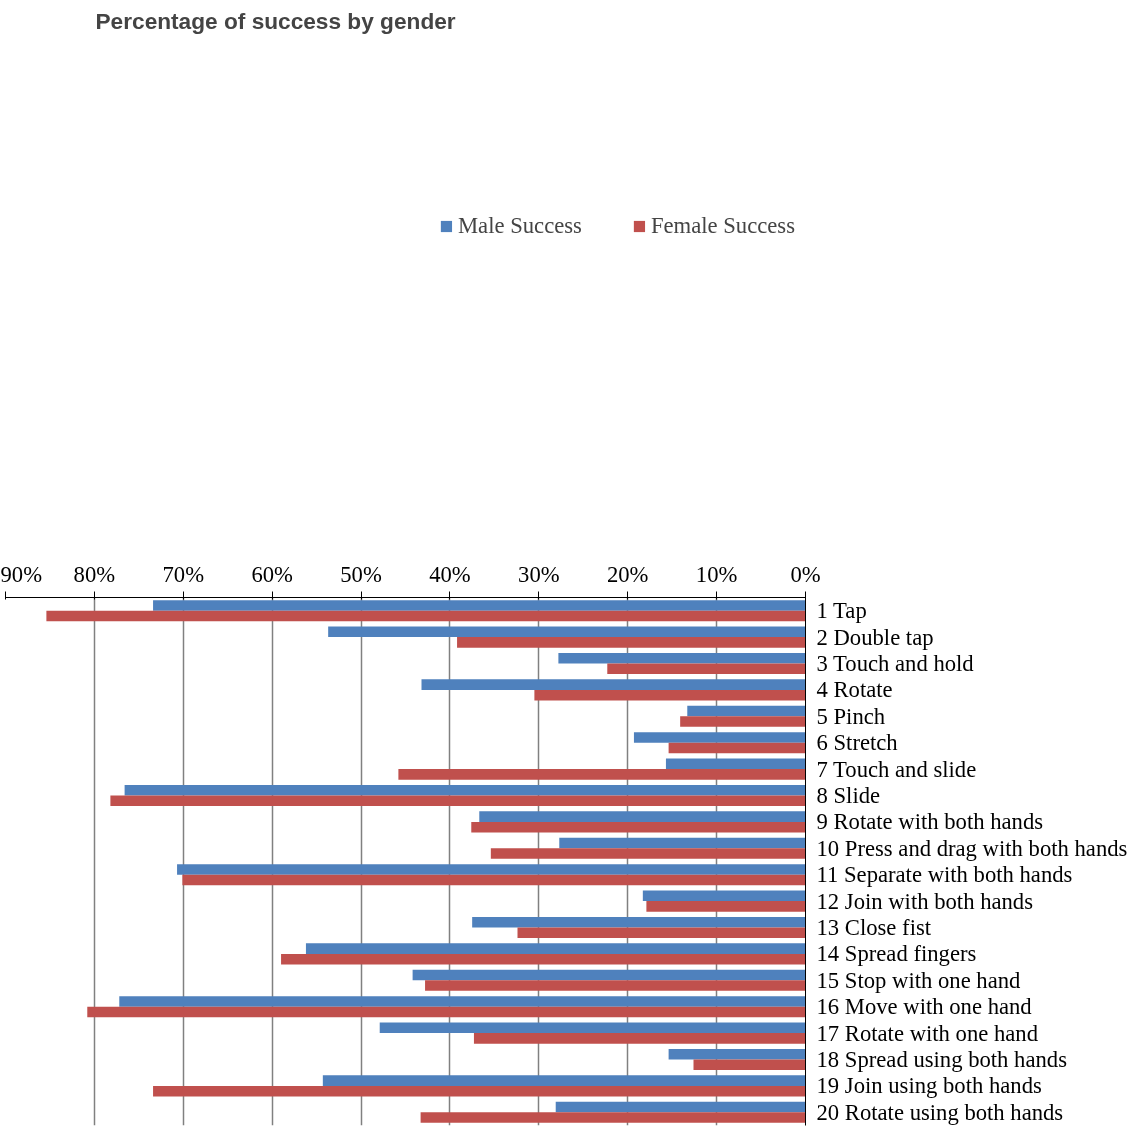 Image resolution: width=1135 pixels, height=1138 pixels. Describe the element at coordinates (972, 848) in the screenshot. I see `y-tick-label: 10 Press and drag with both hands` at that location.